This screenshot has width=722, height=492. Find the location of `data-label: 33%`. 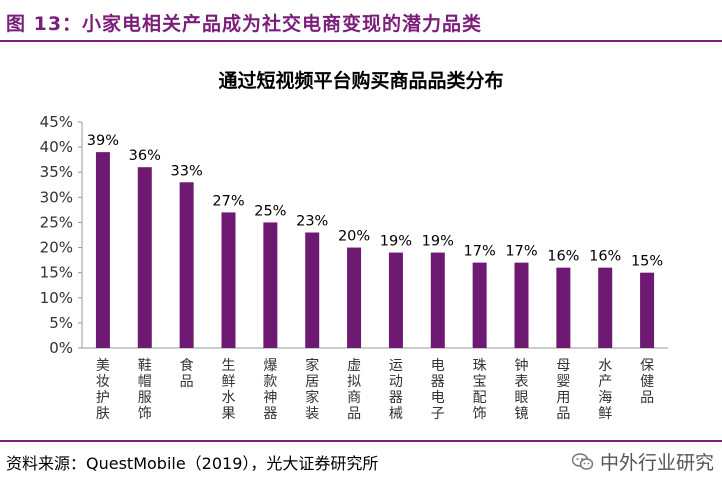

data-label: 33% is located at coordinates (187, 171).